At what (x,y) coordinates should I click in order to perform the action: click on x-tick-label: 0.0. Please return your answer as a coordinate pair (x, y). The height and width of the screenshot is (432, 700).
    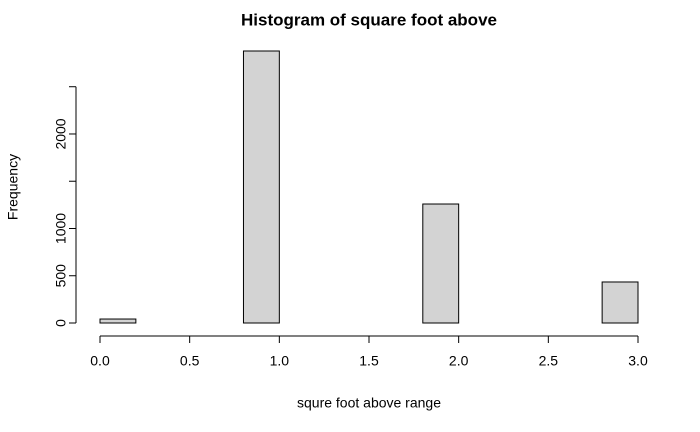
    Looking at the image, I should click on (100, 361).